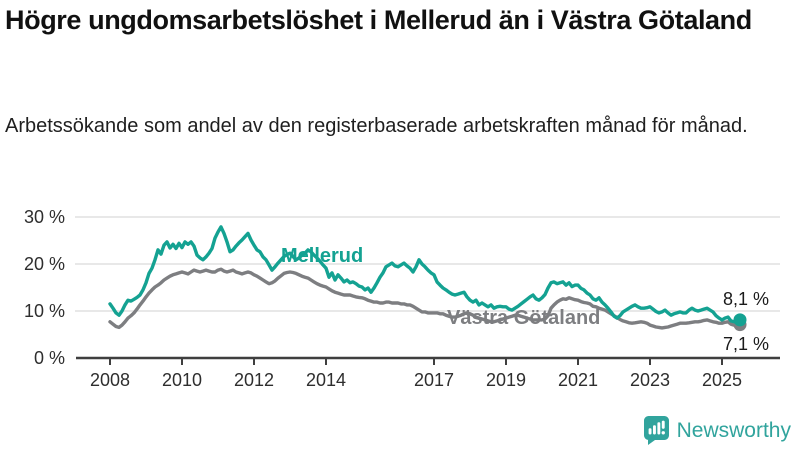 The height and width of the screenshot is (450, 800). I want to click on mellerud-end-dot, so click(740, 320).